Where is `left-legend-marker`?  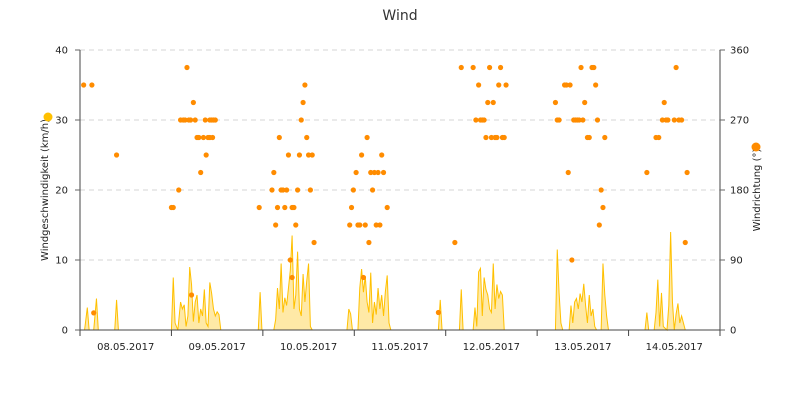 left-legend-marker is located at coordinates (48, 117).